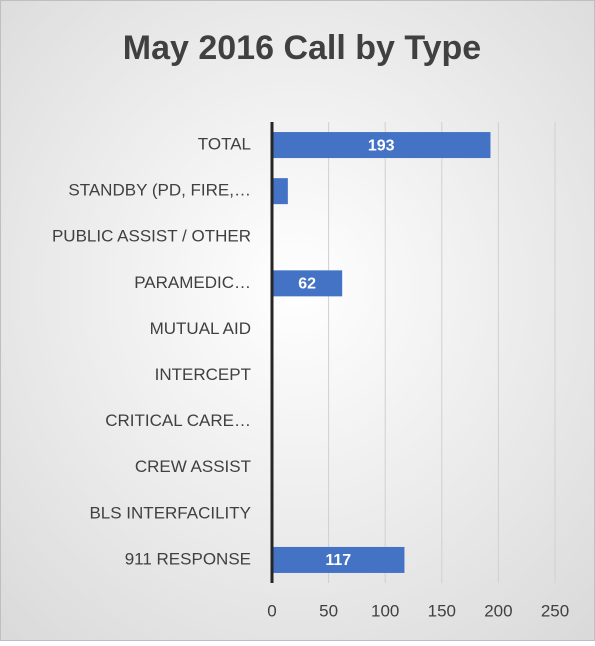 The height and width of the screenshot is (646, 595). What do you see at coordinates (271, 610) in the screenshot?
I see `x-tick-label: 0` at bounding box center [271, 610].